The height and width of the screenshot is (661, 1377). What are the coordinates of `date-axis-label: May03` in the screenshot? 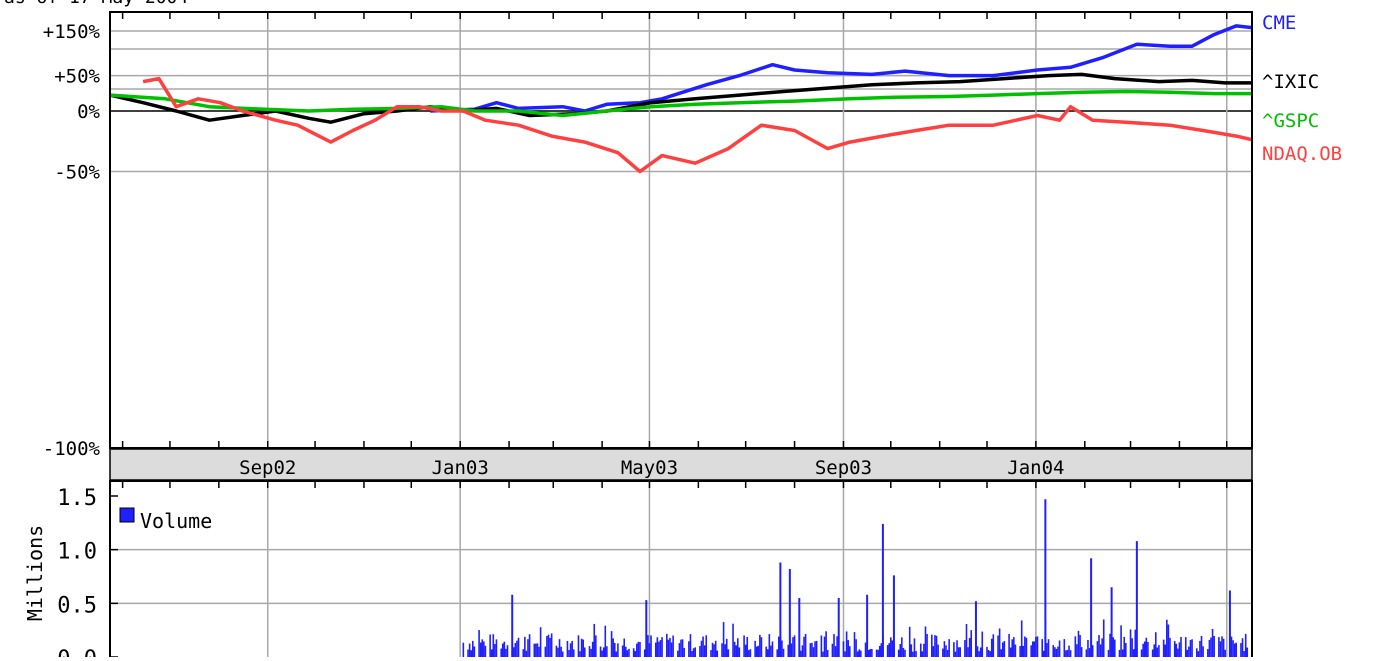 It's located at (649, 468).